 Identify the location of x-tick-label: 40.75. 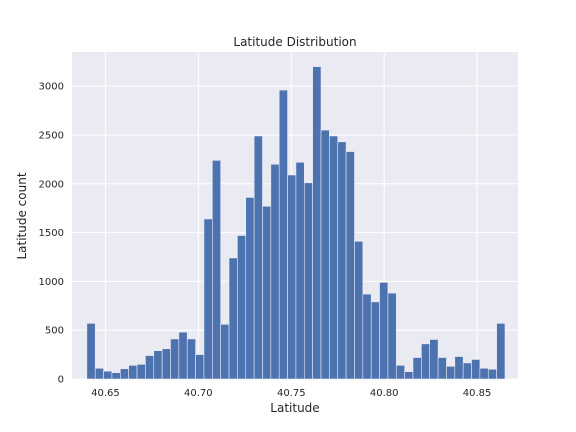
(291, 393).